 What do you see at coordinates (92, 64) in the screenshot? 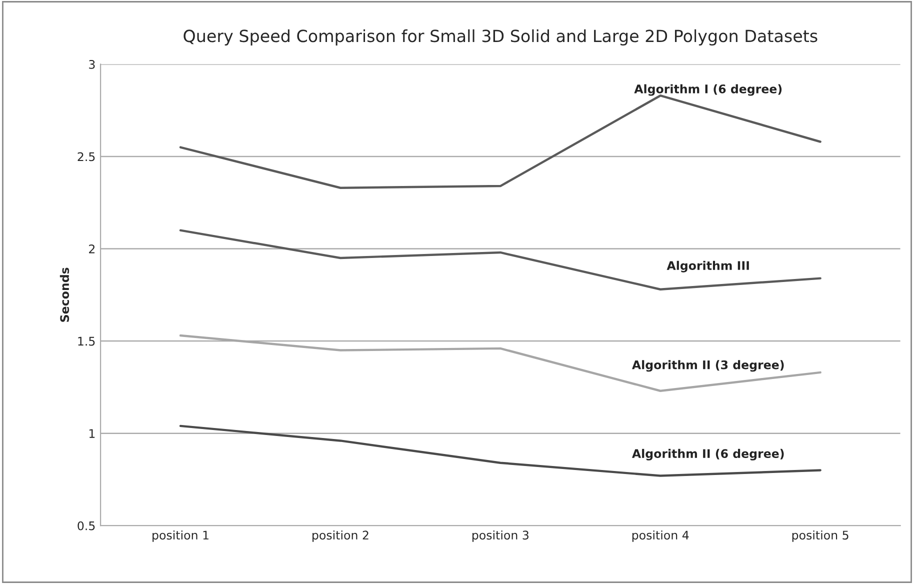
I see `y-tick-label: 3` at bounding box center [92, 64].